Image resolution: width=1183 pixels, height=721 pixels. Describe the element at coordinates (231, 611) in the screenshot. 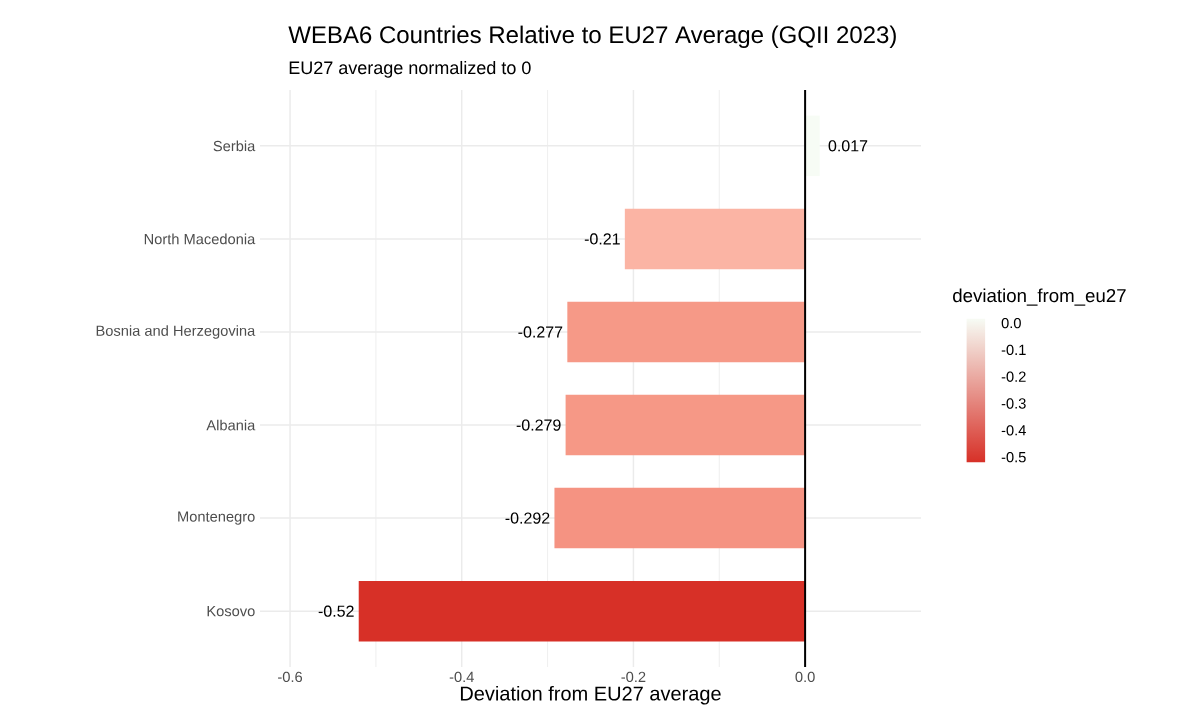

I see `y-tick-label: Kosovo` at that location.